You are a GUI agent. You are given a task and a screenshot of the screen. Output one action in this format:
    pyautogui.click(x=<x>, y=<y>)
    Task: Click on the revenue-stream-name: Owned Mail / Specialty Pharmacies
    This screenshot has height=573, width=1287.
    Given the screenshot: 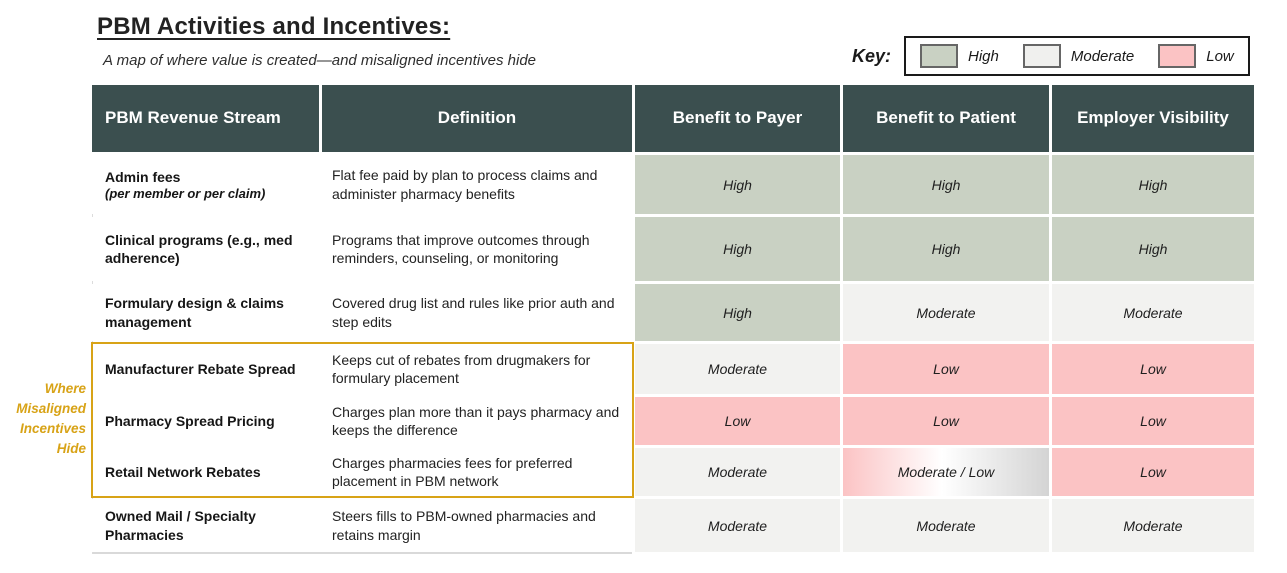 What is the action you would take?
    pyautogui.click(x=180, y=525)
    